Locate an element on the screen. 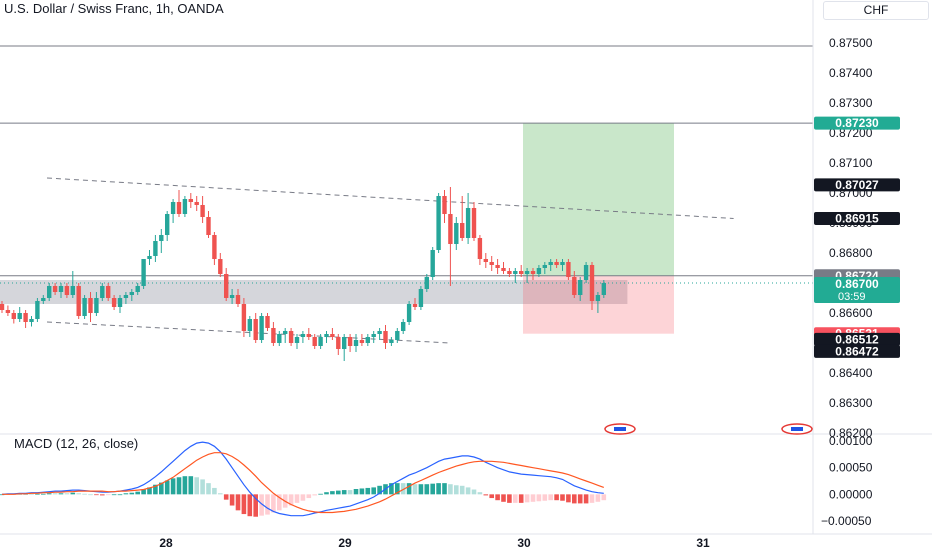 Image resolution: width=932 pixels, height=550 pixels. price-tick-label: 0.86600 is located at coordinates (851, 313).